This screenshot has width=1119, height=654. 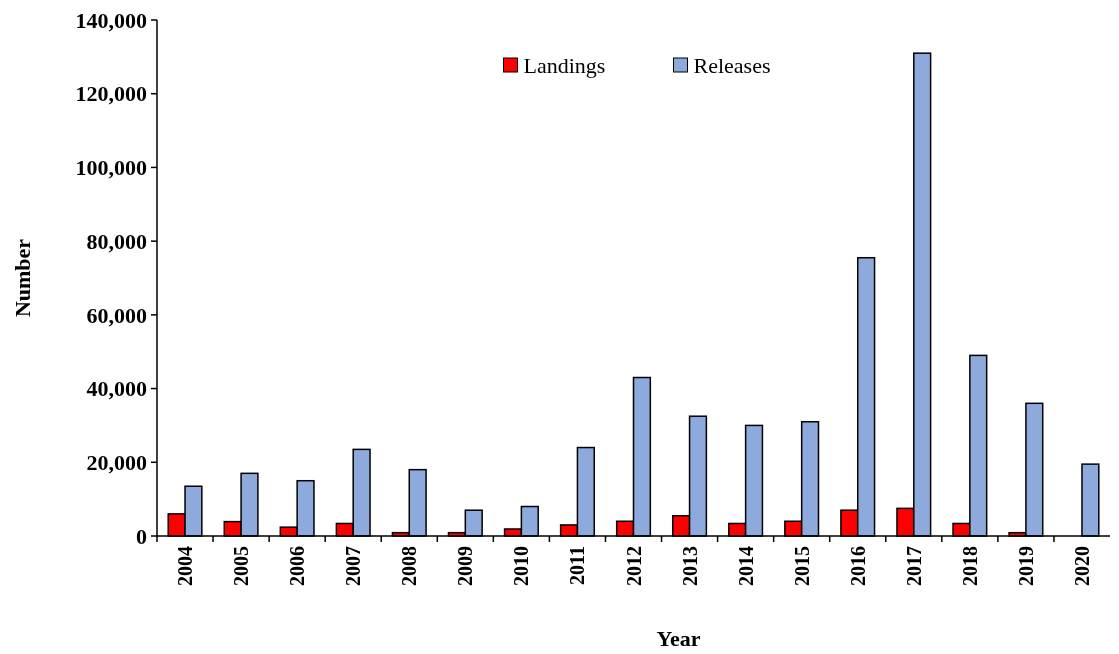 What do you see at coordinates (116, 241) in the screenshot?
I see `y-tick-label: 80,000` at bounding box center [116, 241].